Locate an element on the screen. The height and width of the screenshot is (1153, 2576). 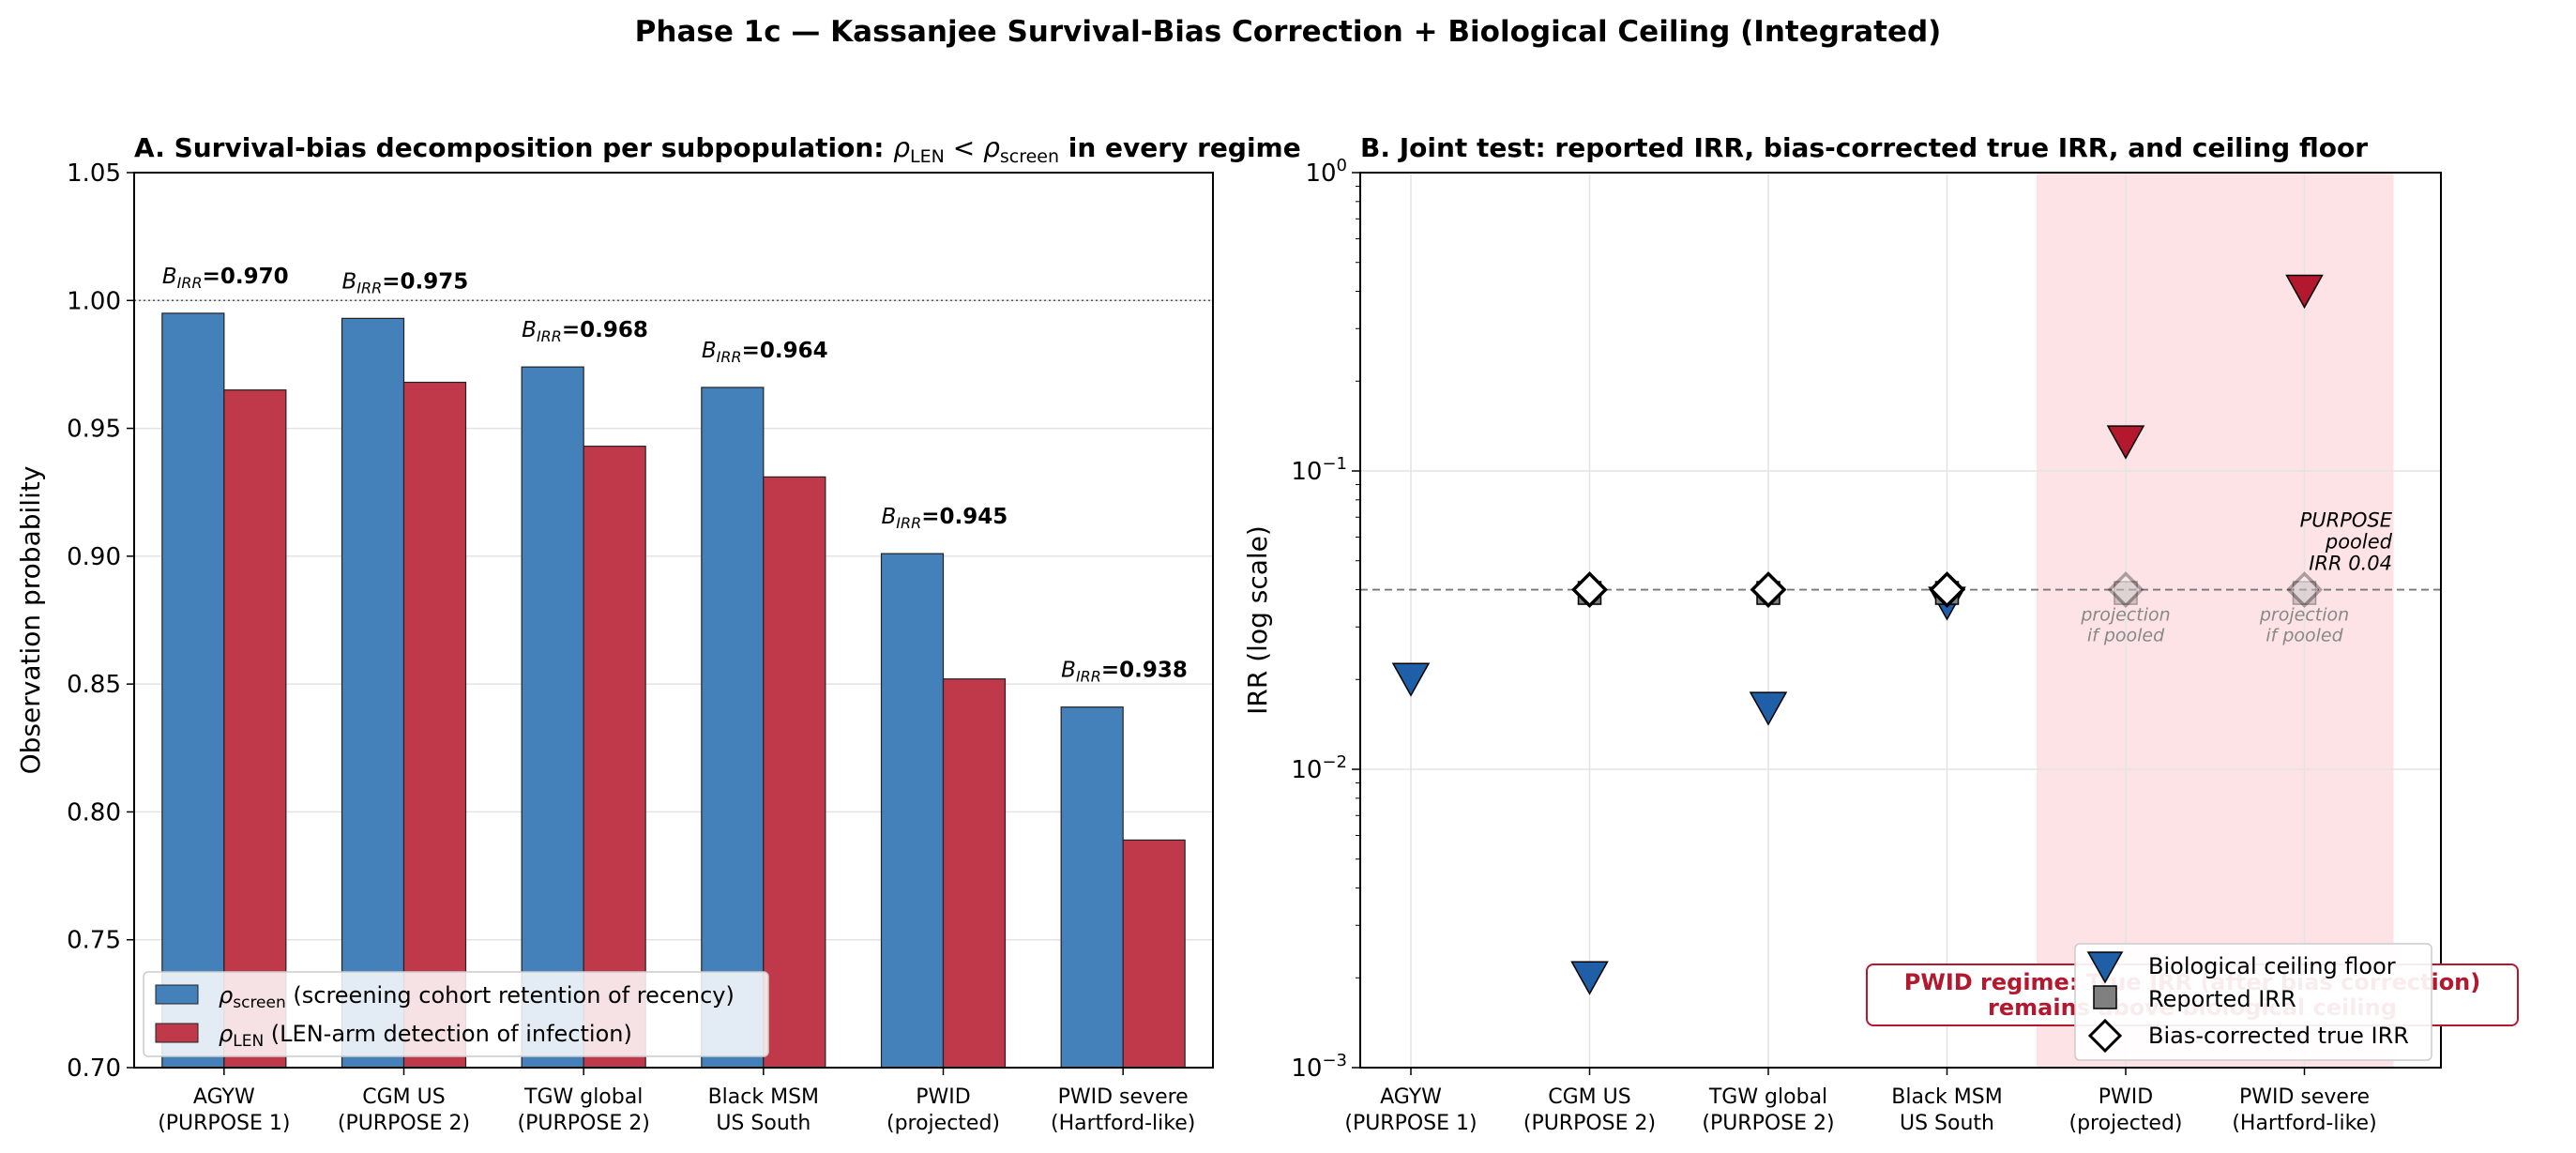
panel-a-xtick-label: TGW global (PURPOSE 2) is located at coordinates (584, 1110).